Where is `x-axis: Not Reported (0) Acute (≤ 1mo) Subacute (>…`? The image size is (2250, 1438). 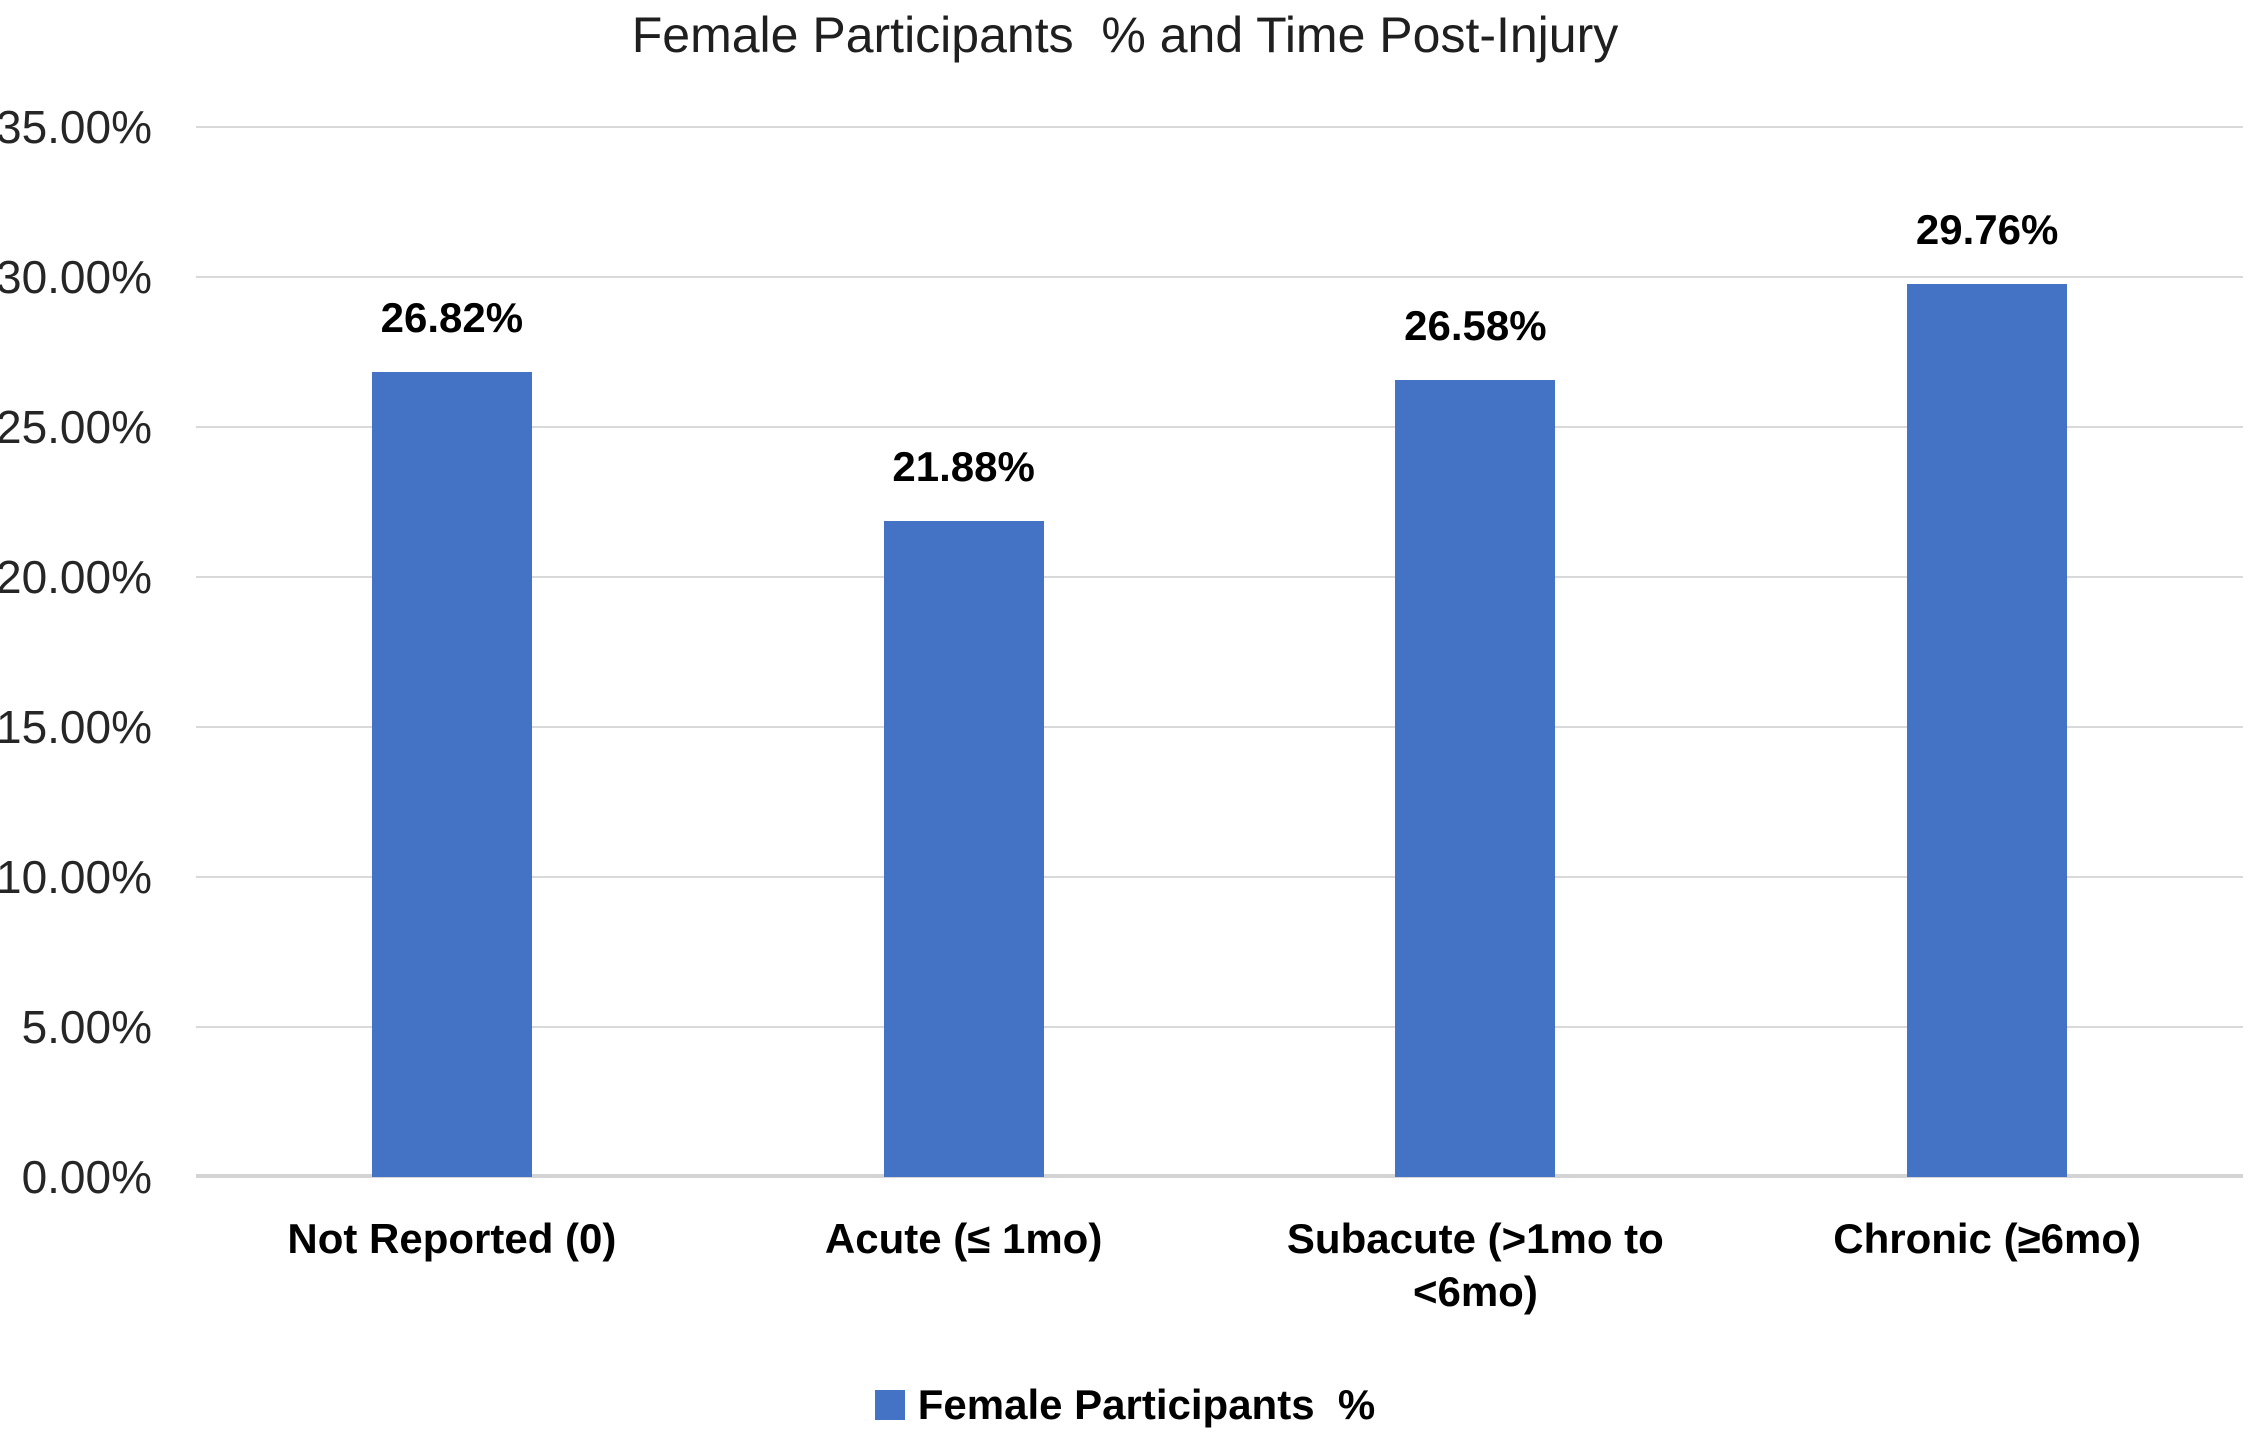
x-axis: Not Reported (0) Acute (≤ 1mo) Subacute (>… is located at coordinates (1219, 1283).